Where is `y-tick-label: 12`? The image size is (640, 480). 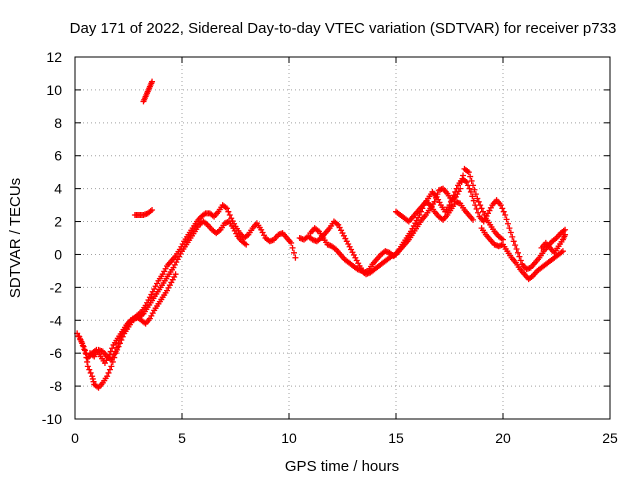
y-tick-label: 12 is located at coordinates (54, 57).